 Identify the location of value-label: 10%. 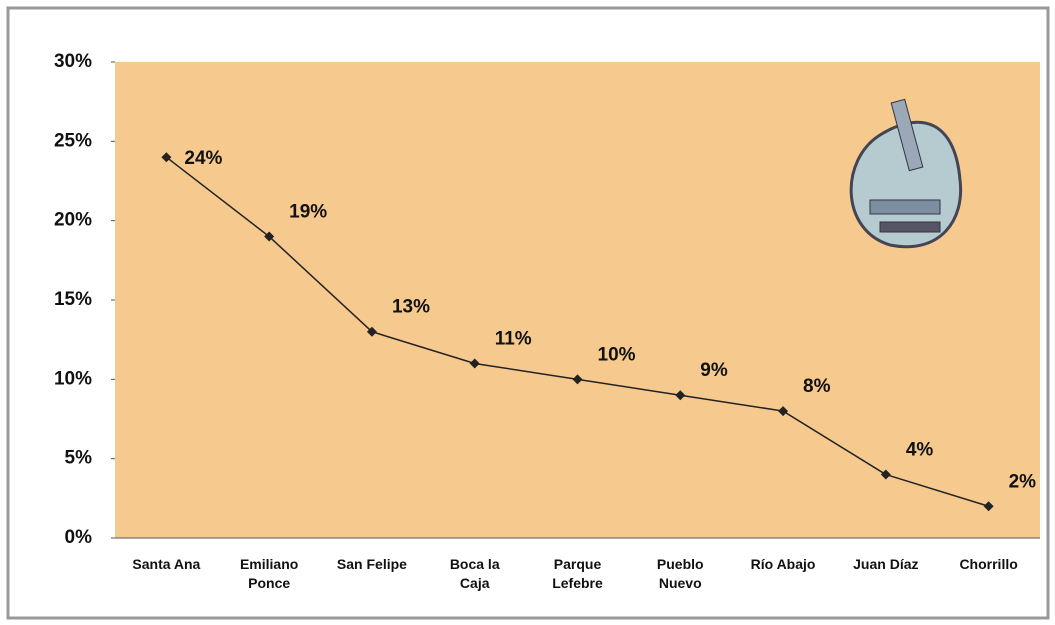
(617, 354).